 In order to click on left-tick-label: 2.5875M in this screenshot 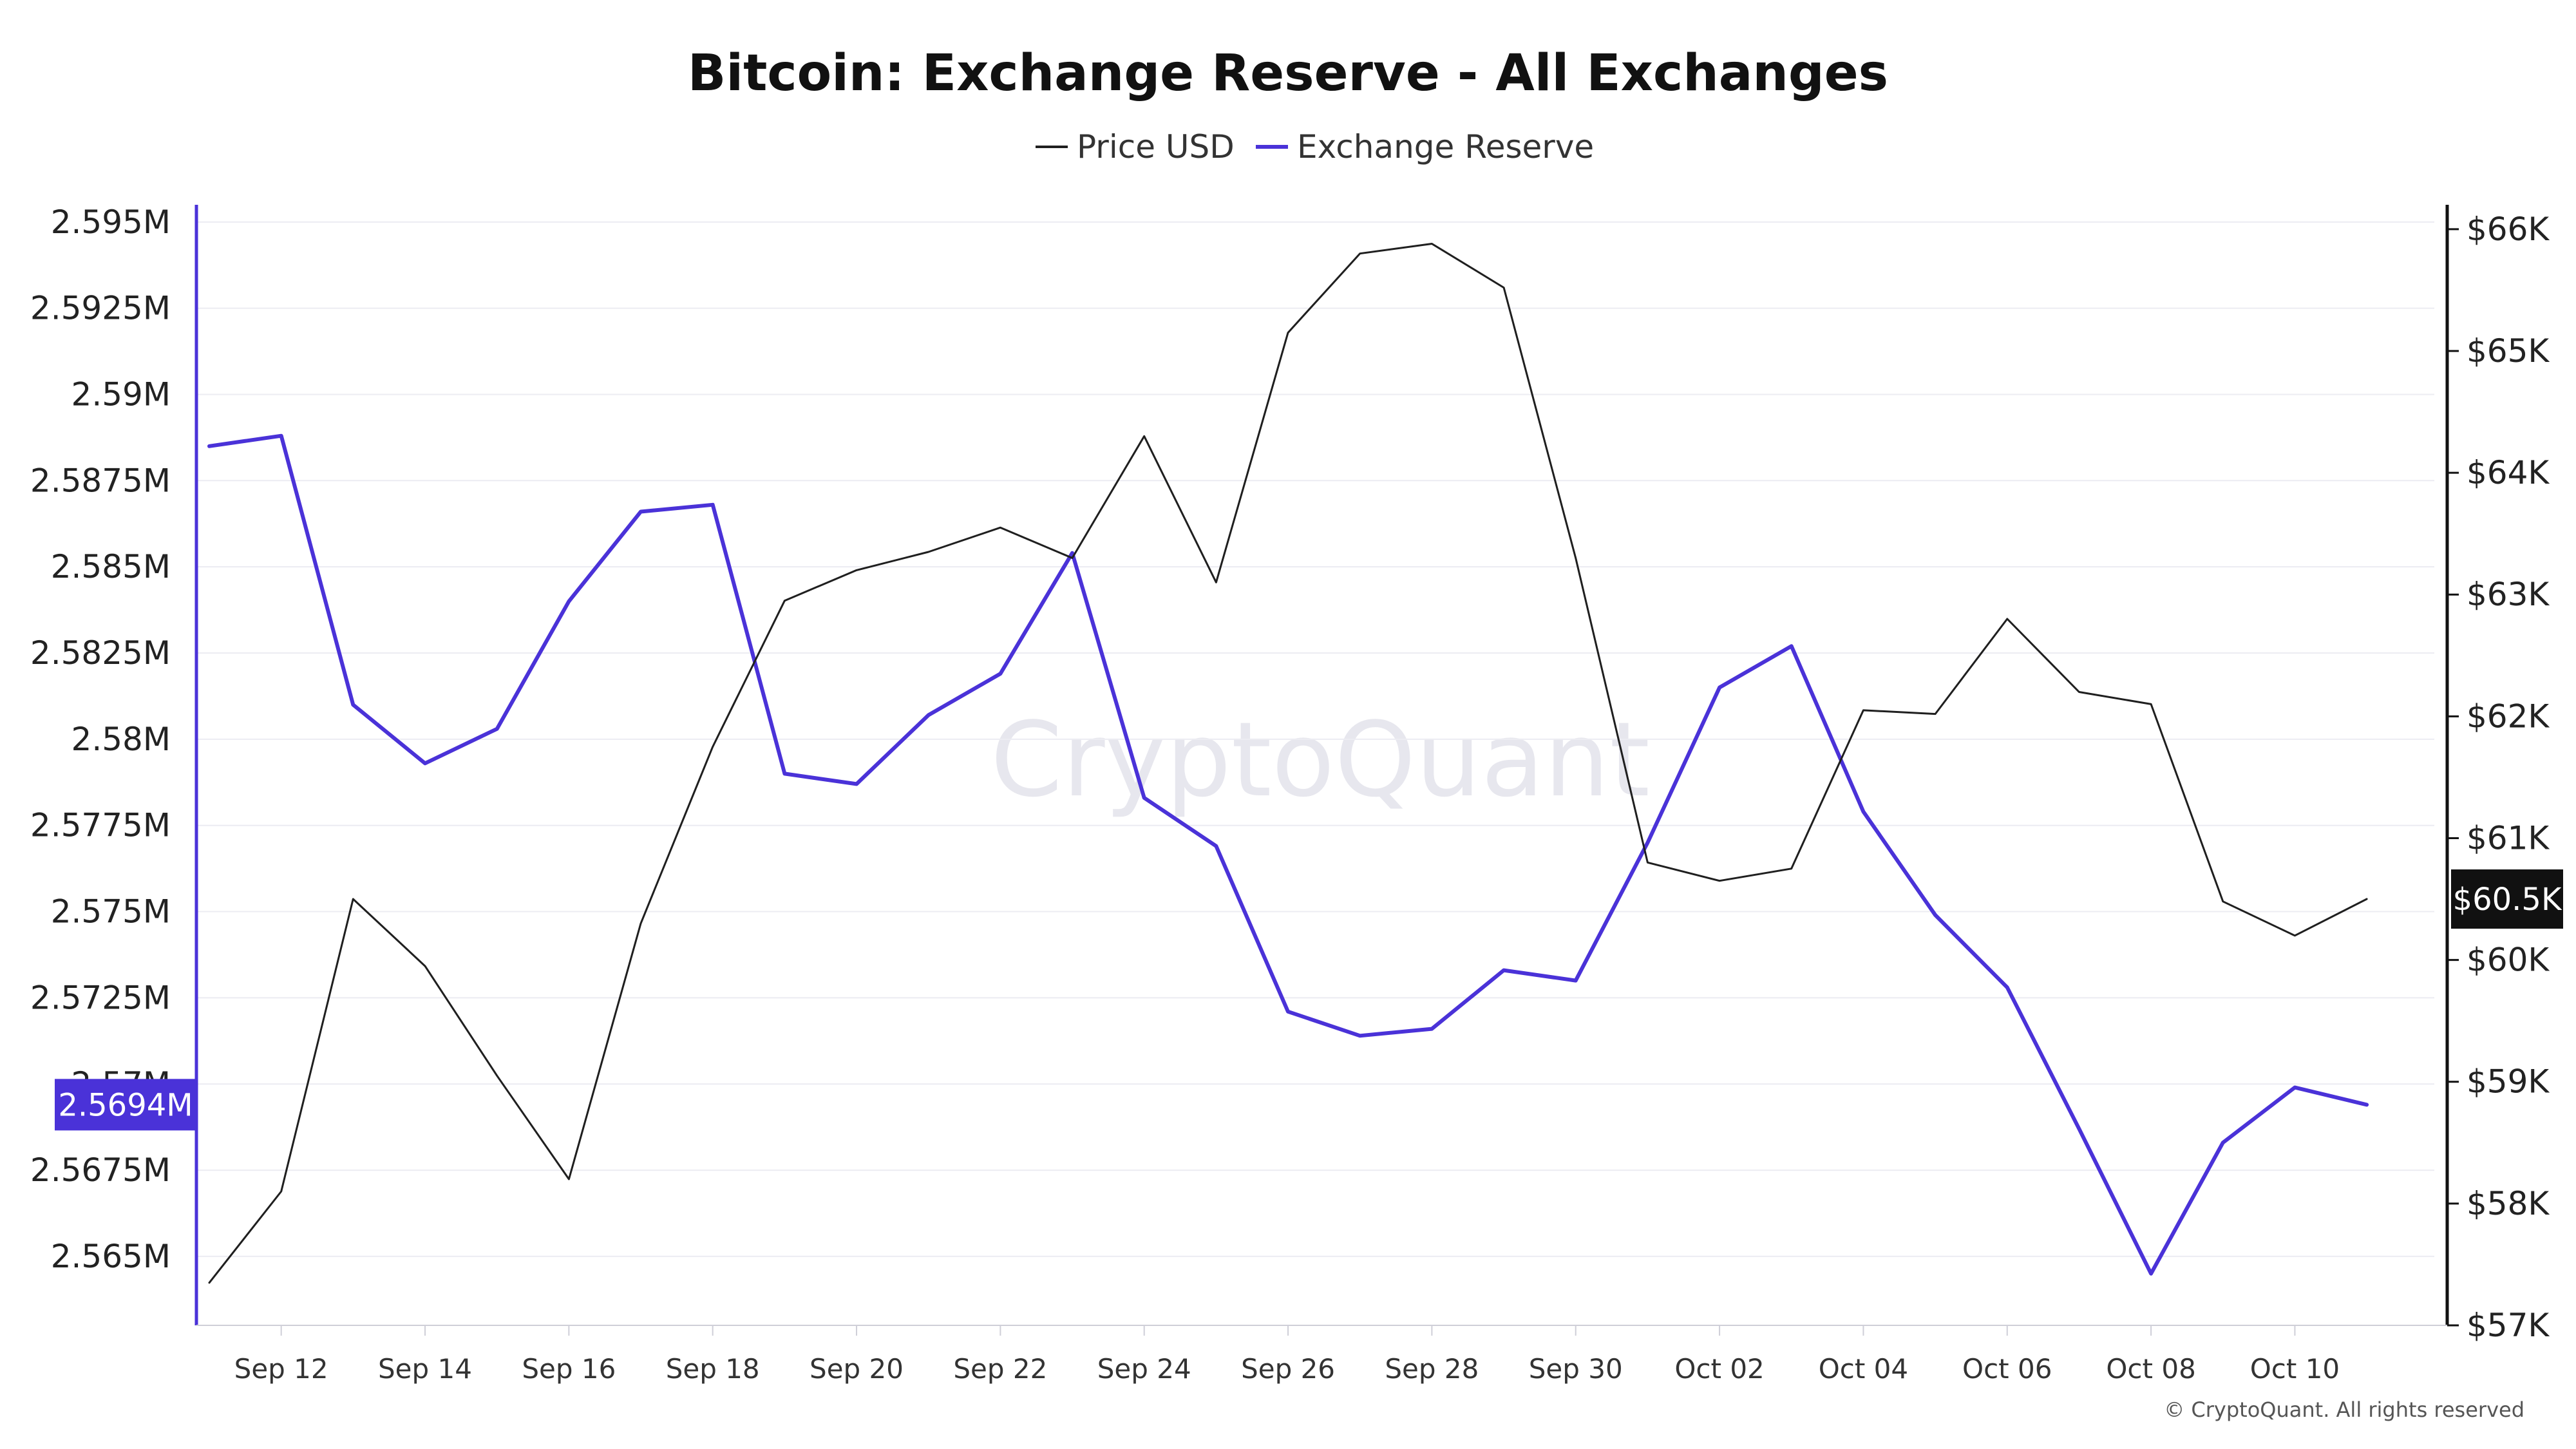, I will do `click(100, 480)`.